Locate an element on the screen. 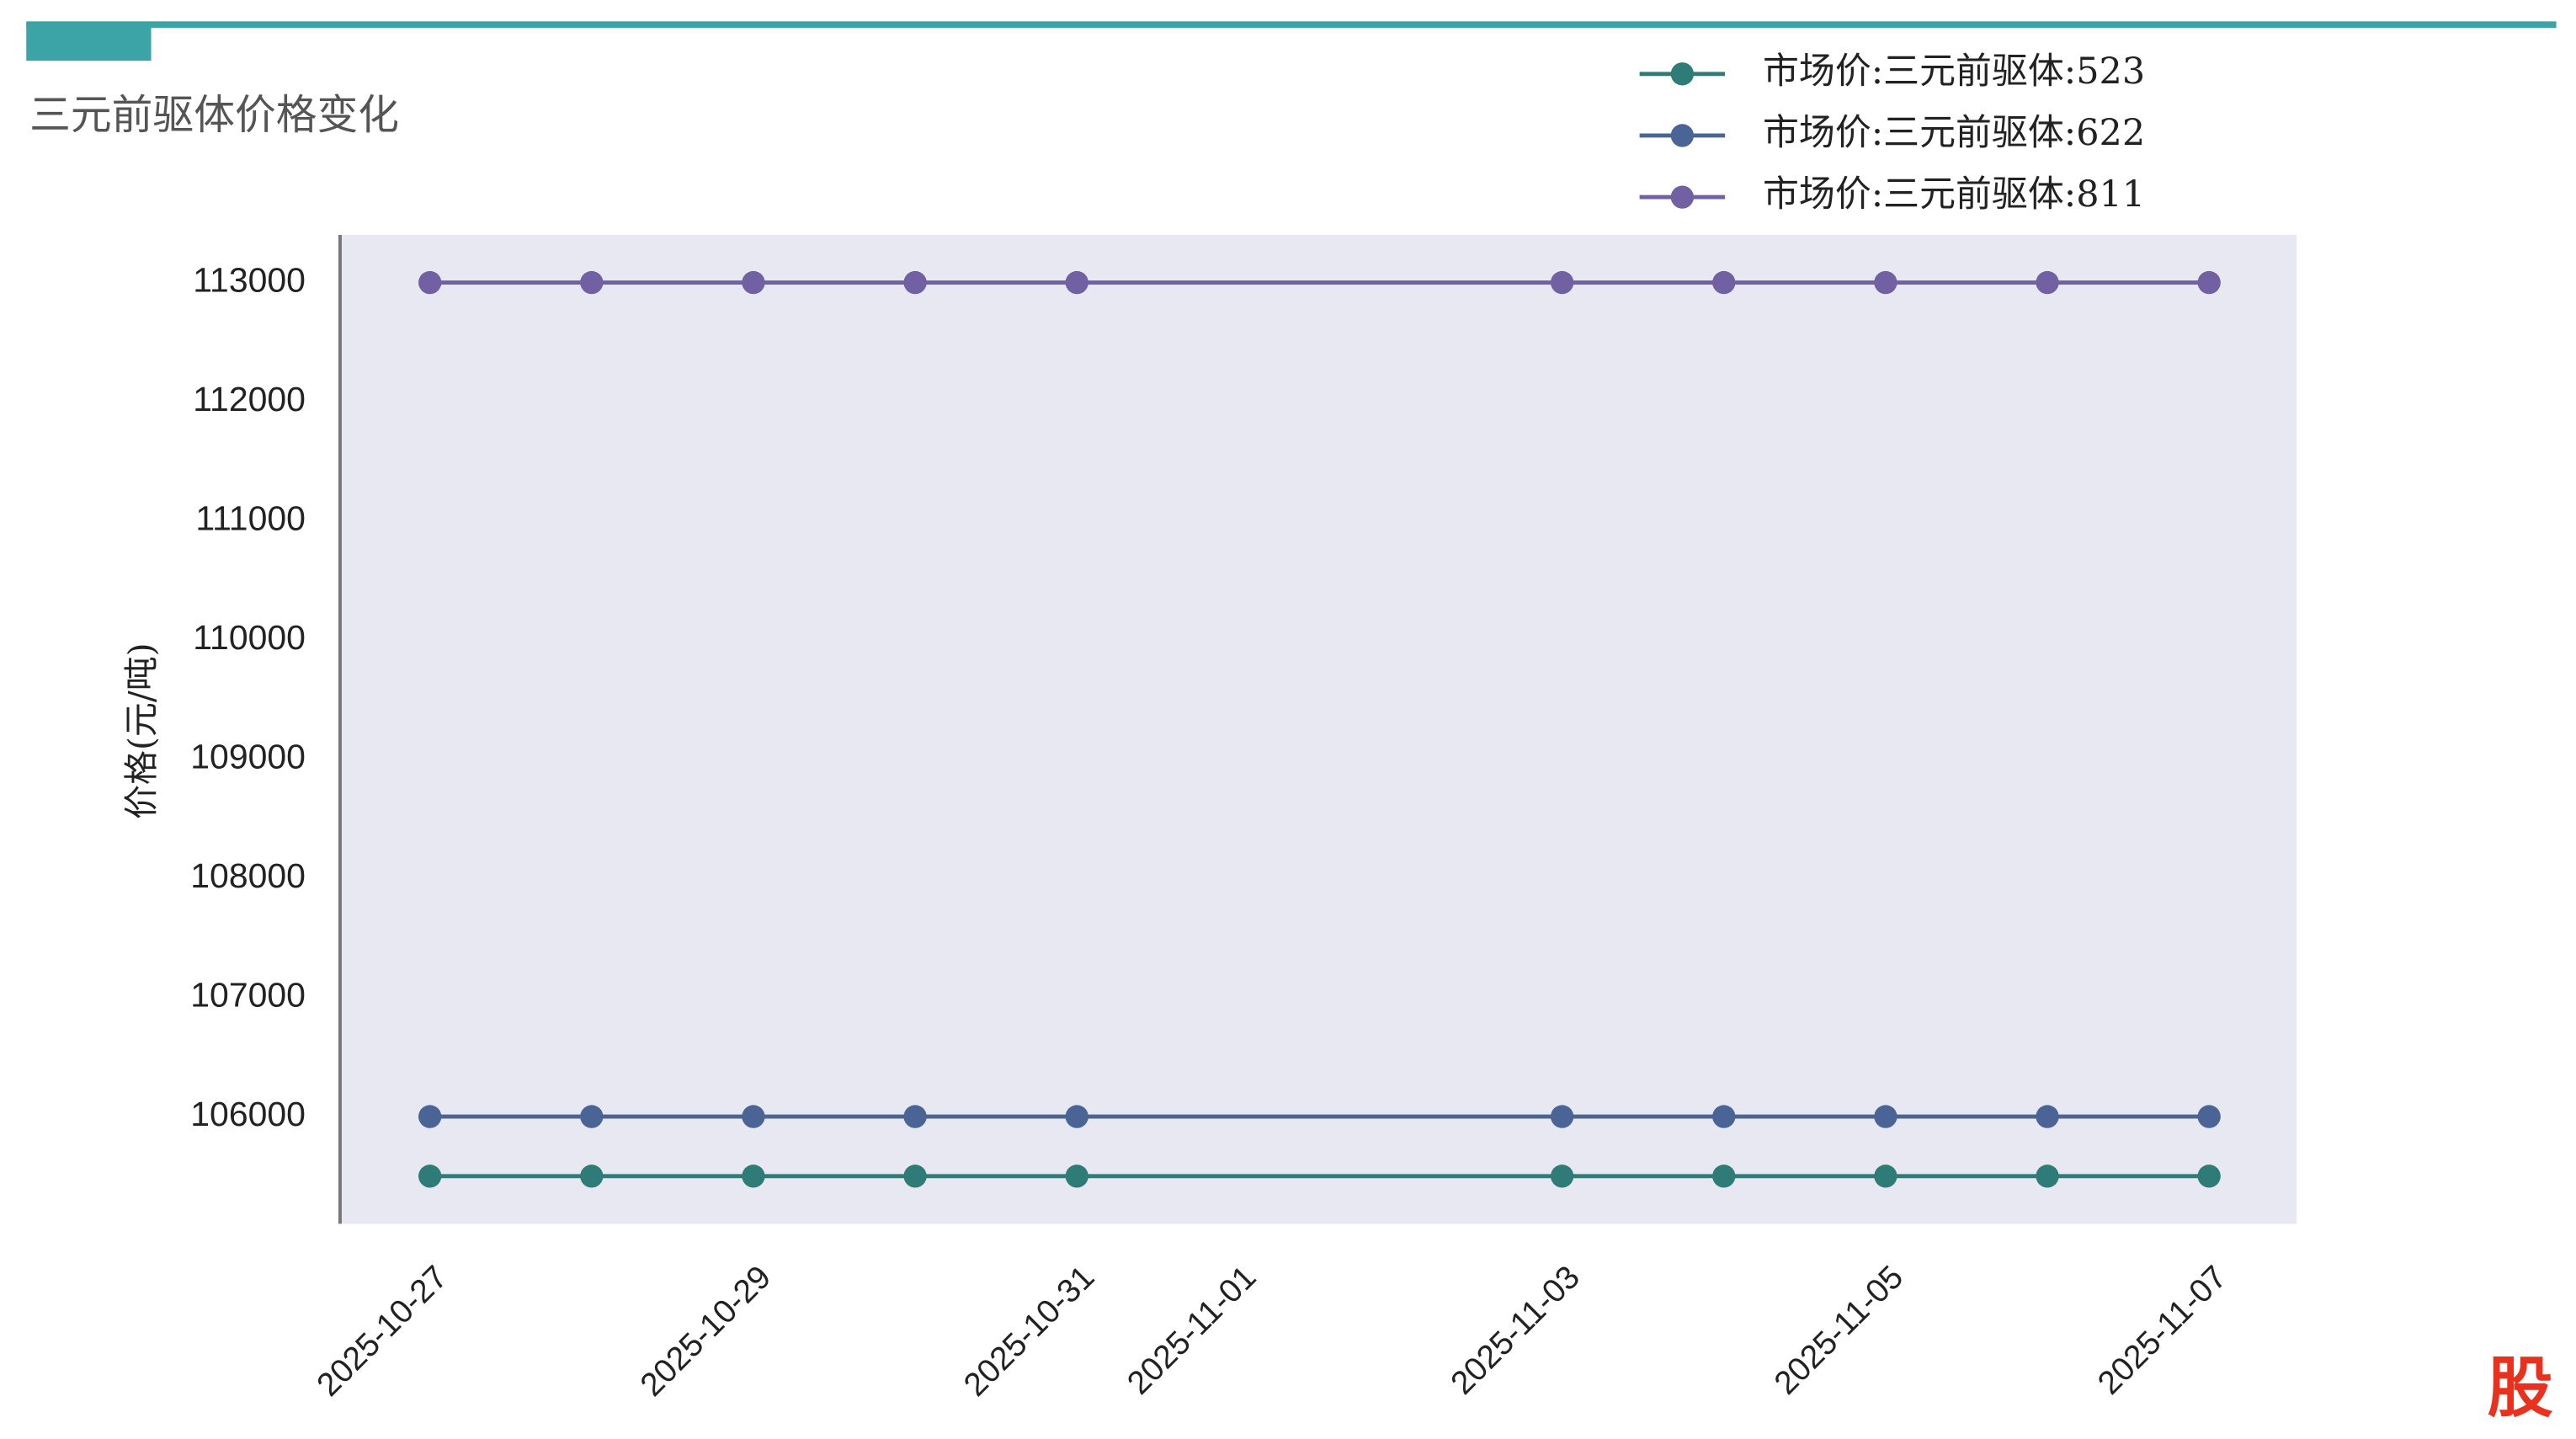  chart-title: 三元前驱体价格变化 is located at coordinates (214, 115).